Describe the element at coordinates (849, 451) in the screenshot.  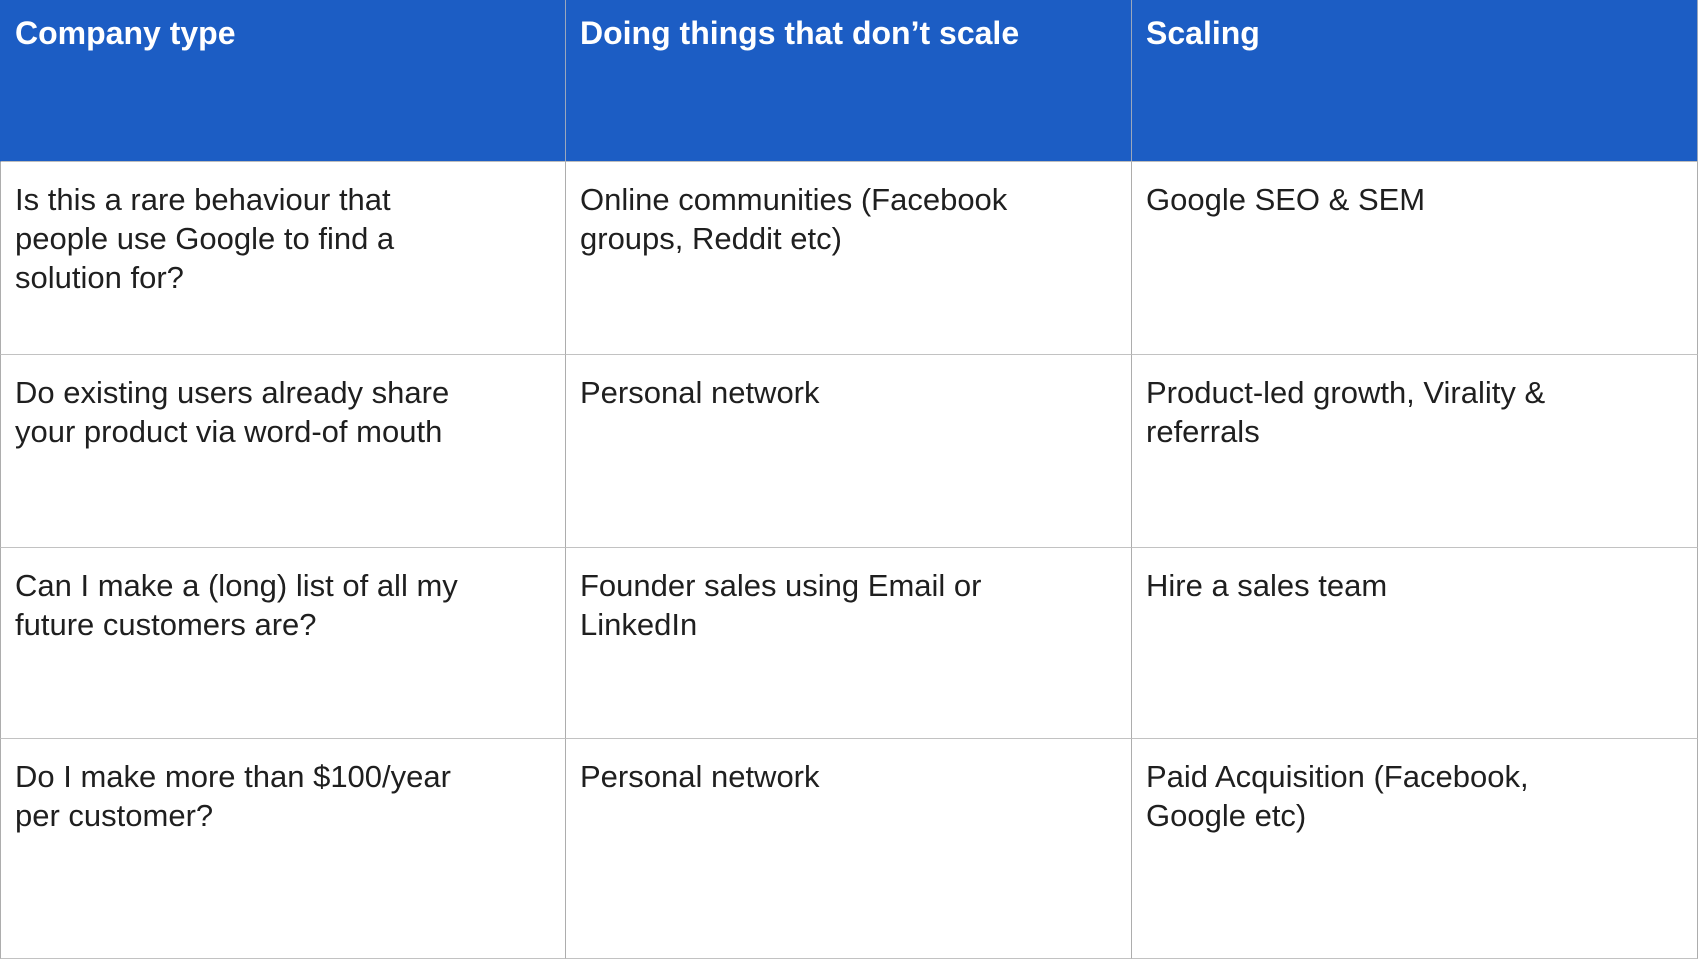
I see `cell-r2-dont-scale: Personal network` at that location.